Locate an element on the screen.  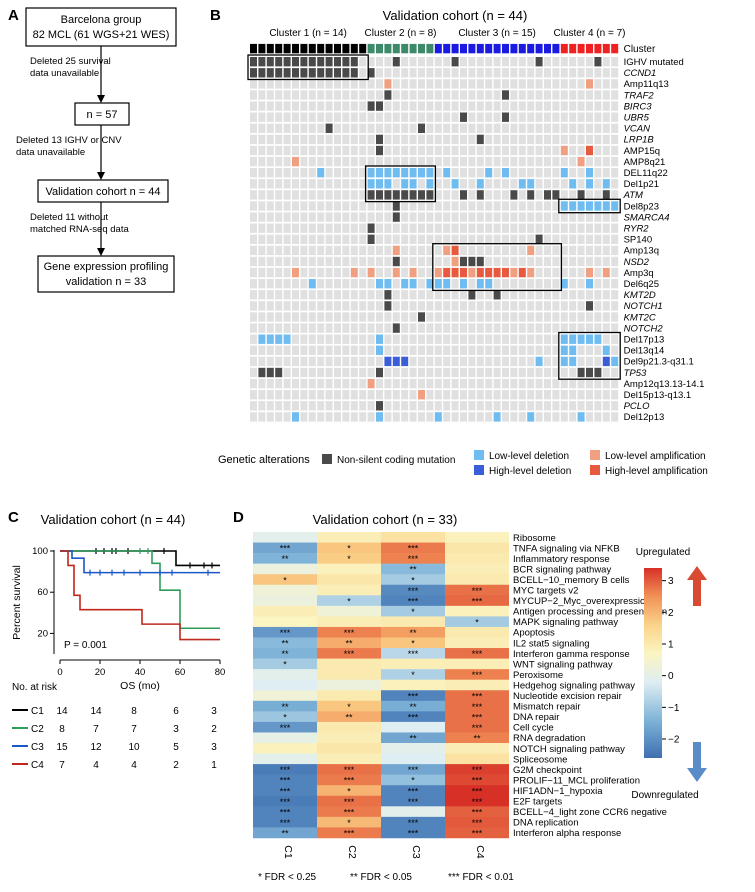
risk-count: 3 is located at coordinates (214, 747).